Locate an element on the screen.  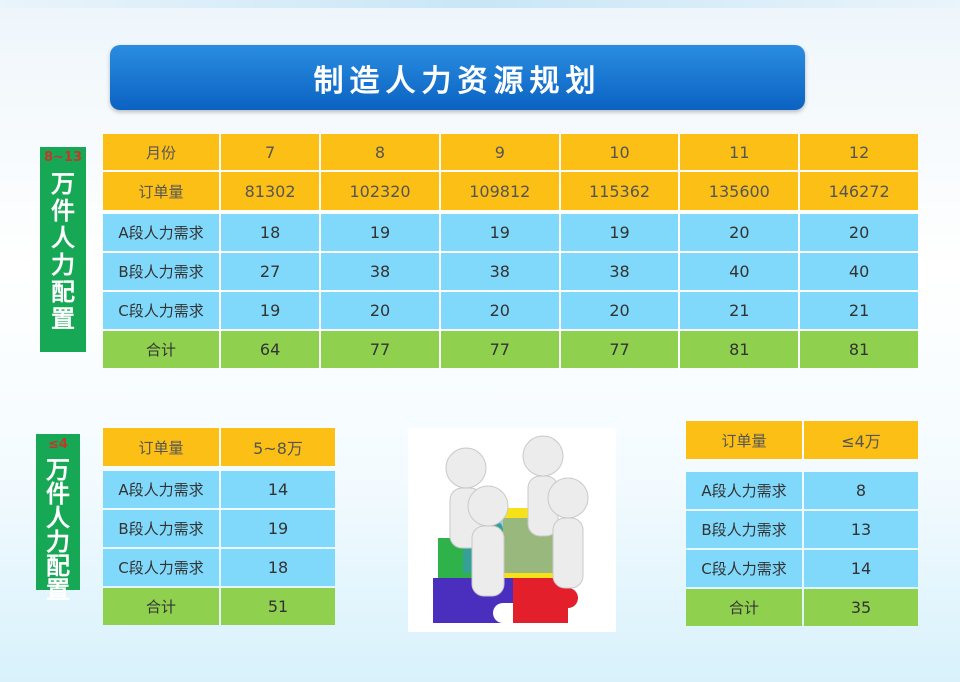
table-cell: 35 is located at coordinates (861, 607).